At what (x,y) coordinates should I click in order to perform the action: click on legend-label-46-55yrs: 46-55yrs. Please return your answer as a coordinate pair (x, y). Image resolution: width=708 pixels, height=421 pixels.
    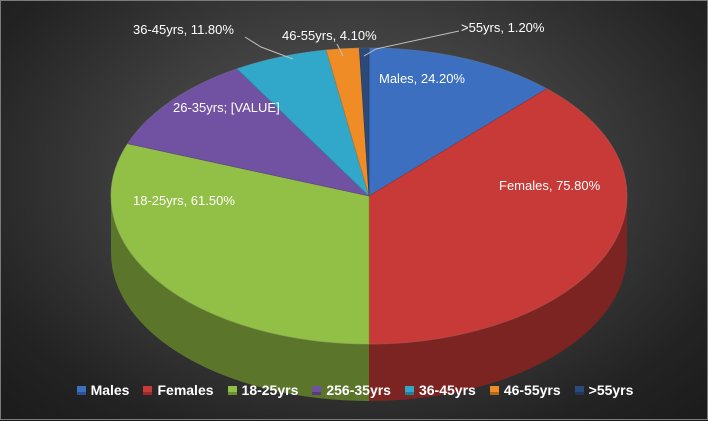
    Looking at the image, I should click on (532, 390).